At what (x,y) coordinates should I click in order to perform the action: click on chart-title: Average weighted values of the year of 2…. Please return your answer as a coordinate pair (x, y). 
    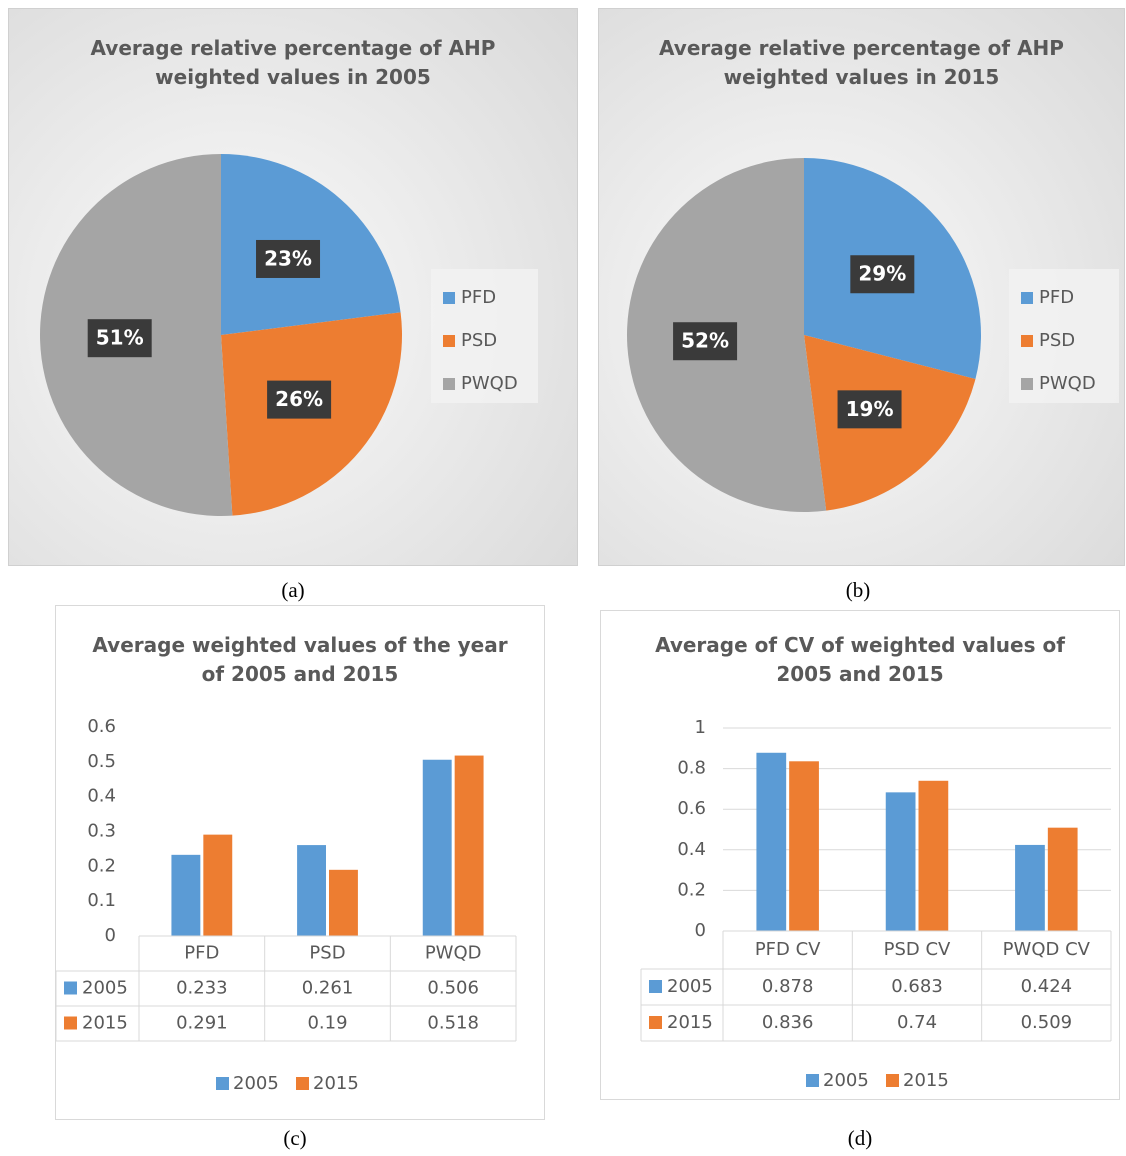
    Looking at the image, I should click on (300, 659).